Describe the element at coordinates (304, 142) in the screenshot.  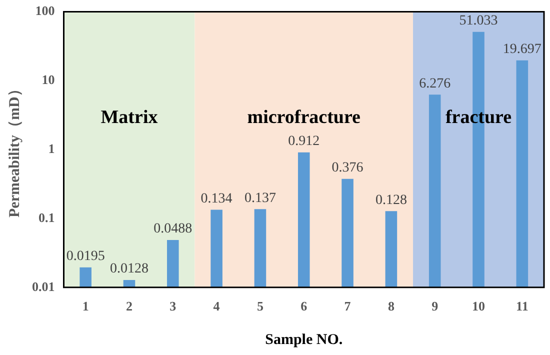
I see `data-label: 0.912` at that location.